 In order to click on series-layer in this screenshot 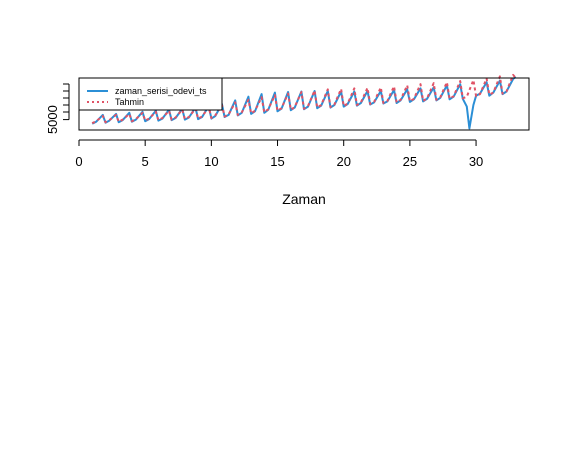, I will do `click(304, 101)`.